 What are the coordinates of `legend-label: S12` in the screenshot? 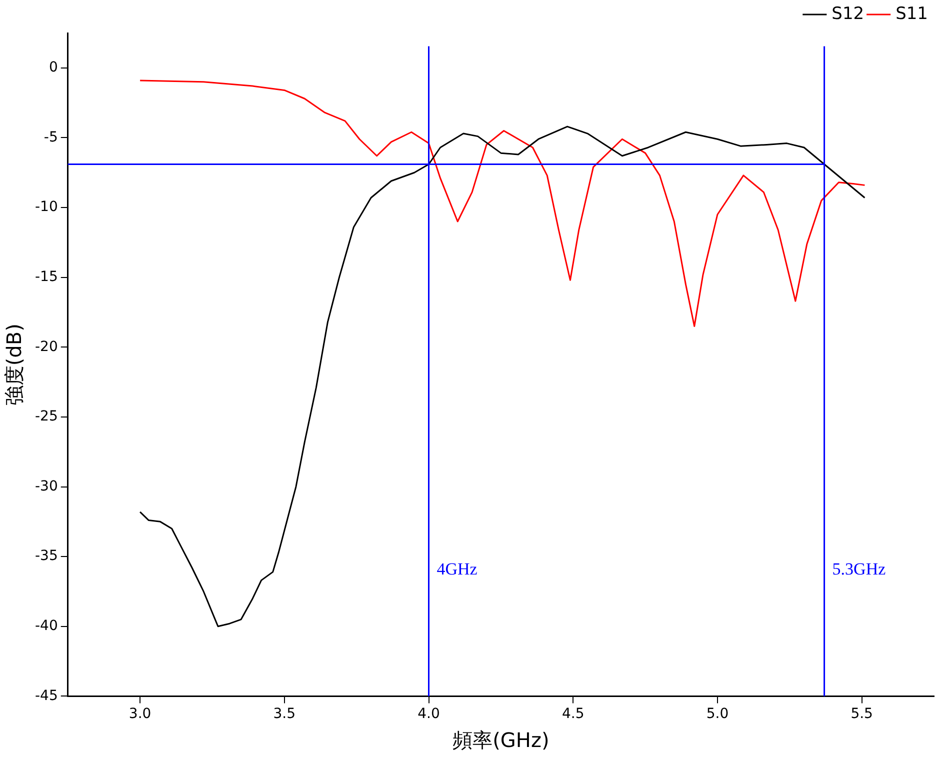 It's located at (848, 14).